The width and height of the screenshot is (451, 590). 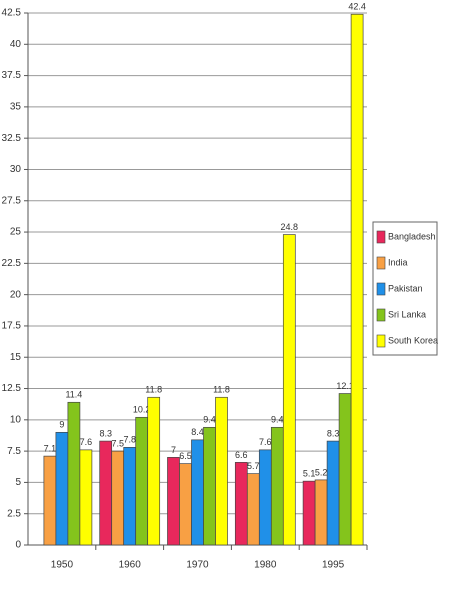 I want to click on legend-label: Pakistan, so click(x=405, y=288).